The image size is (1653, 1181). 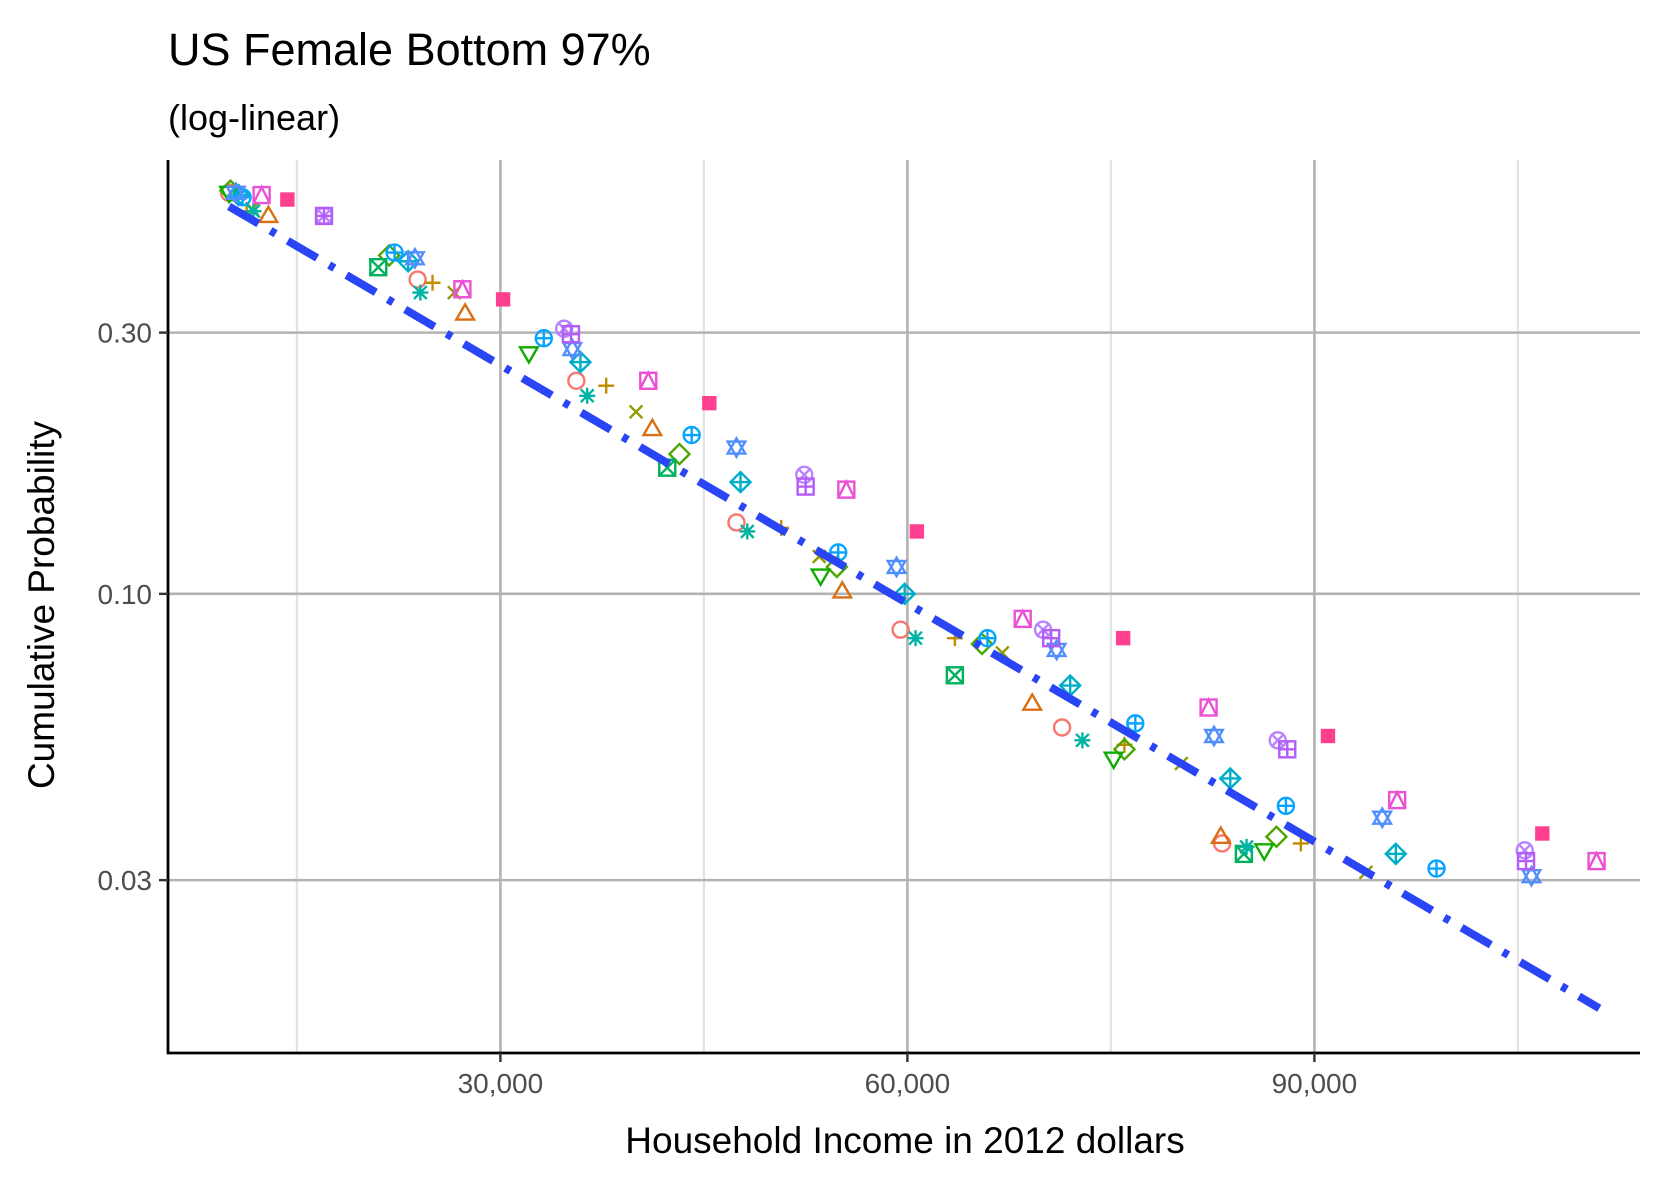 I want to click on x-tick-label: 60,000, so click(x=908, y=1083).